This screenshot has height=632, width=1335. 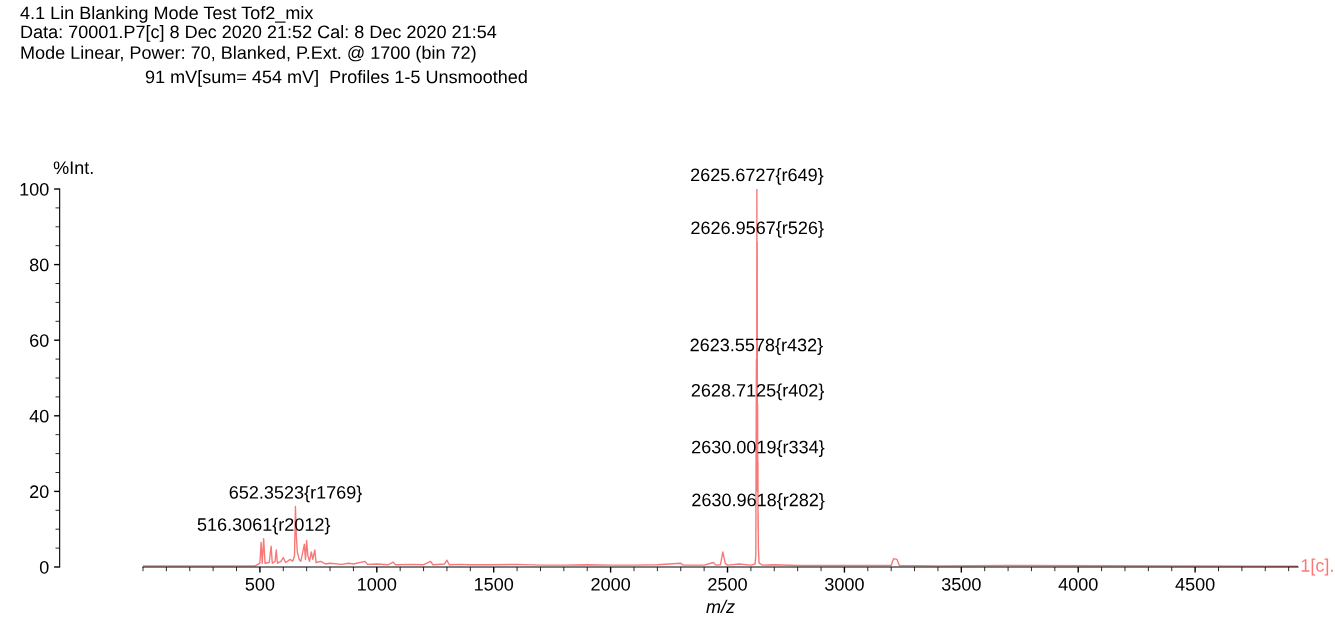 What do you see at coordinates (757, 229) in the screenshot?
I see `annotation: 2626.9567{r526}` at bounding box center [757, 229].